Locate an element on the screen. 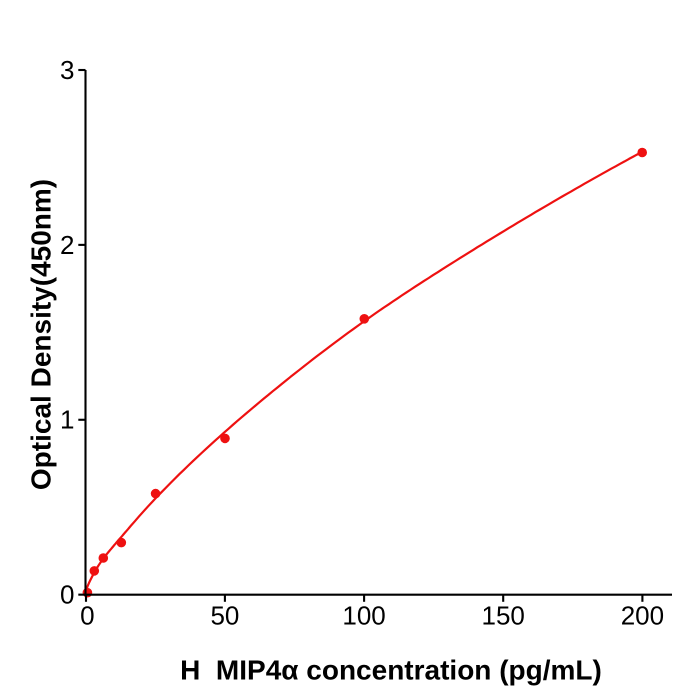 This screenshot has width=700, height=700. svg-text: 50 is located at coordinates (224, 615).